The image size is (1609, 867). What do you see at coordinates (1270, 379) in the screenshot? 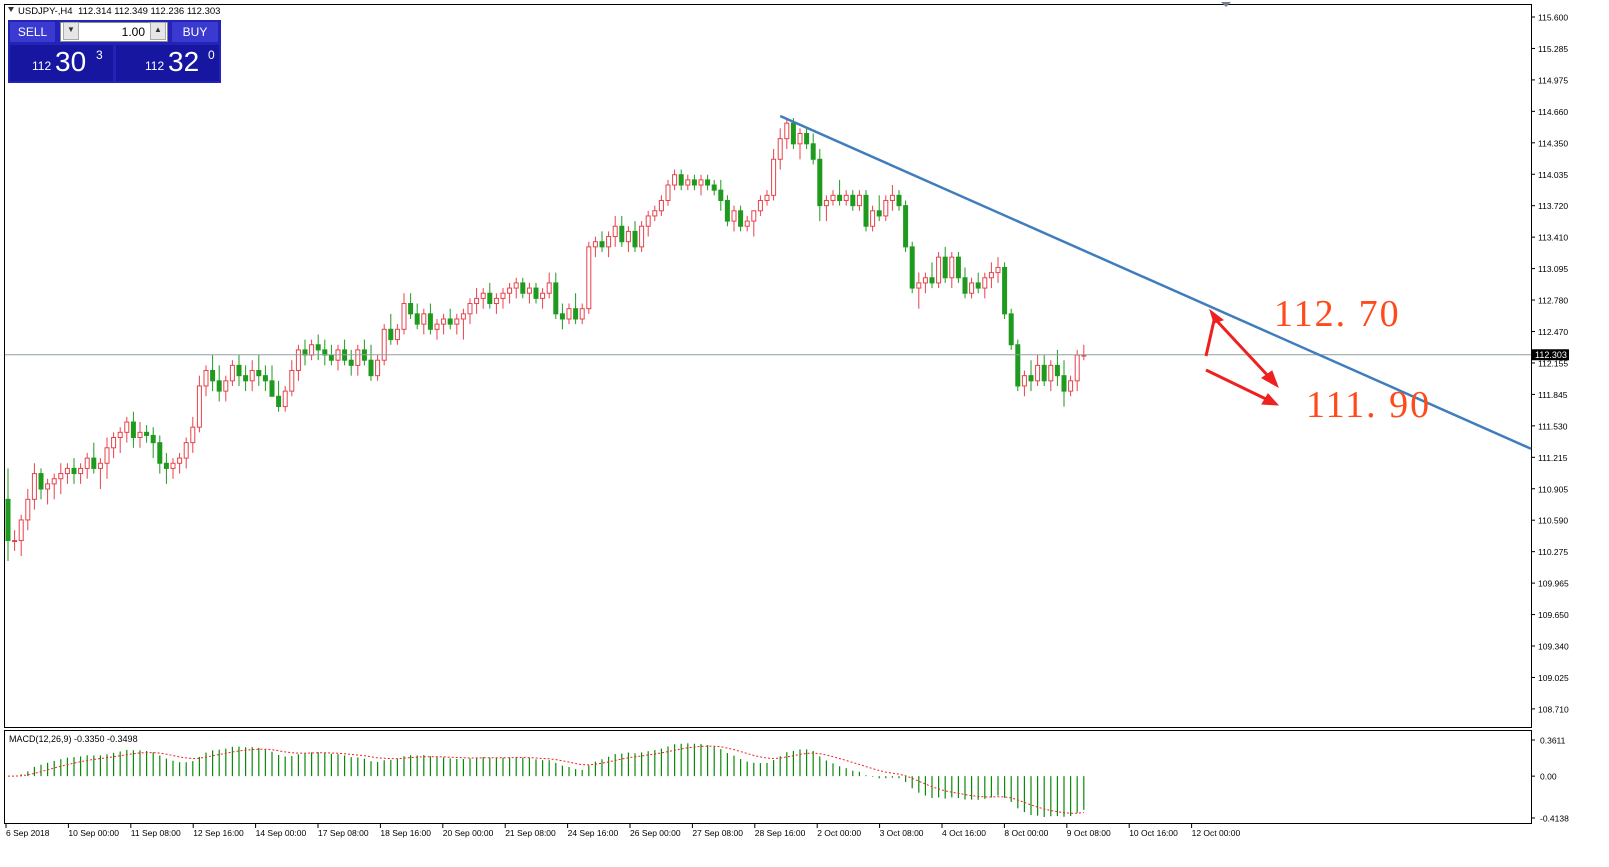
I see `arrow-down-1-head` at bounding box center [1270, 379].